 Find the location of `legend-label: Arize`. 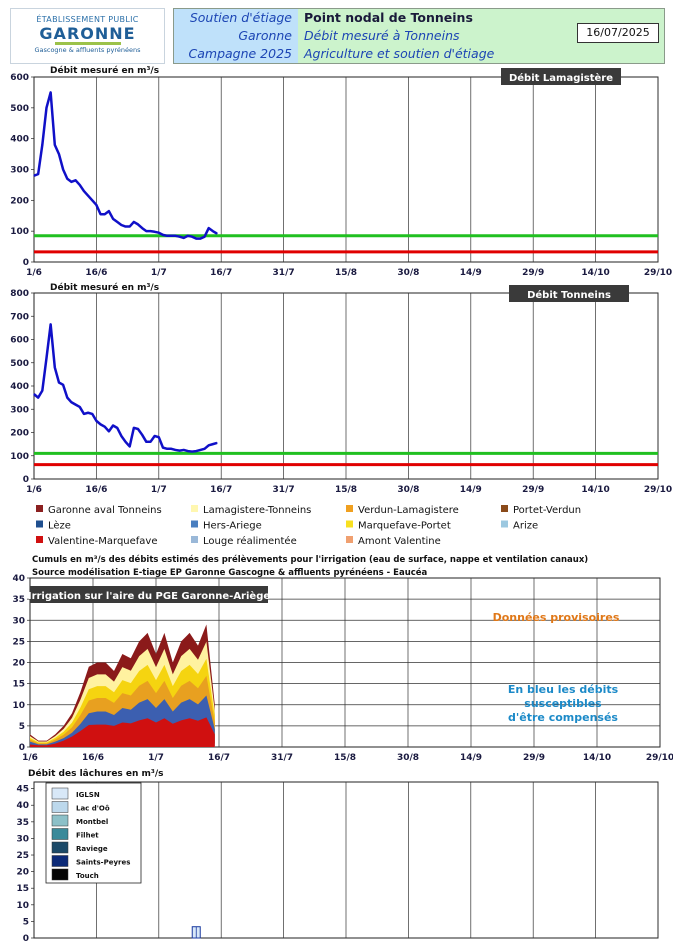

legend-label: Arize is located at coordinates (525, 526).